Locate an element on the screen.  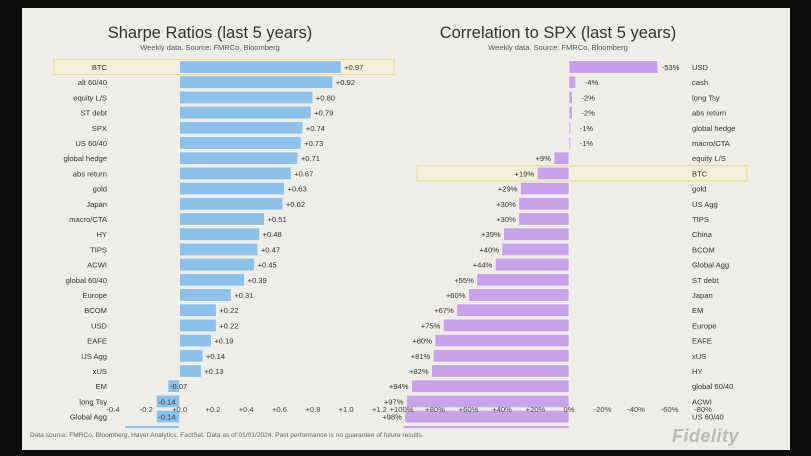
correlation-tick-label: -60% is located at coordinates (670, 409).